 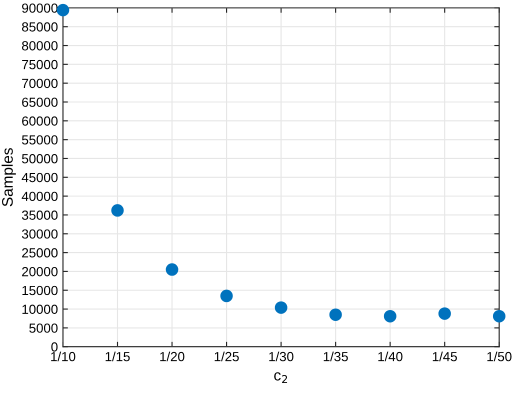 I want to click on y-tick-label: 40000, so click(x=40, y=197).